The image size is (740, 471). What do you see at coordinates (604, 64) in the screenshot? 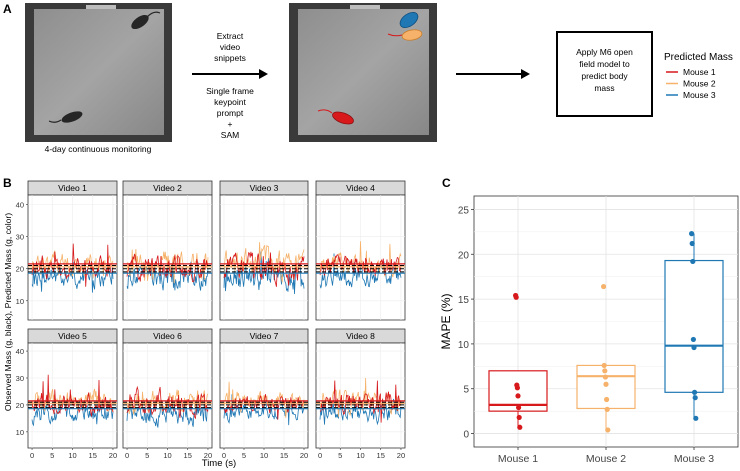
I see `model-box-line: field model to` at bounding box center [604, 64].